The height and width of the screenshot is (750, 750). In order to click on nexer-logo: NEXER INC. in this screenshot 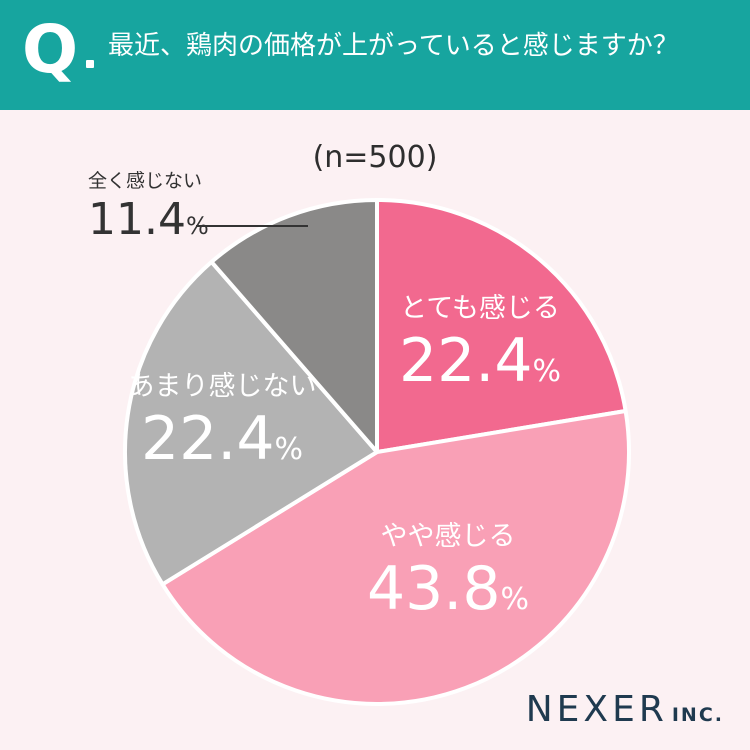, I will do `click(625, 709)`.